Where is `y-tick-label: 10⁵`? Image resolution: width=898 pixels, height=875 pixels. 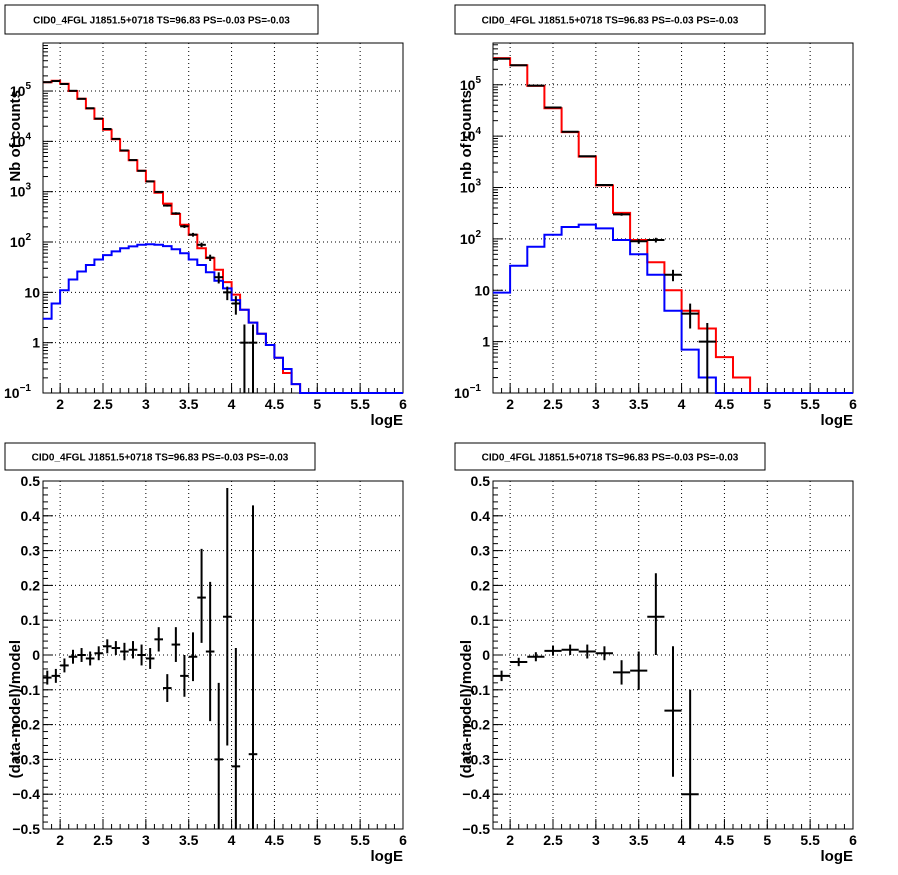
y-tick-label: 10⁵ is located at coordinates (21, 90).